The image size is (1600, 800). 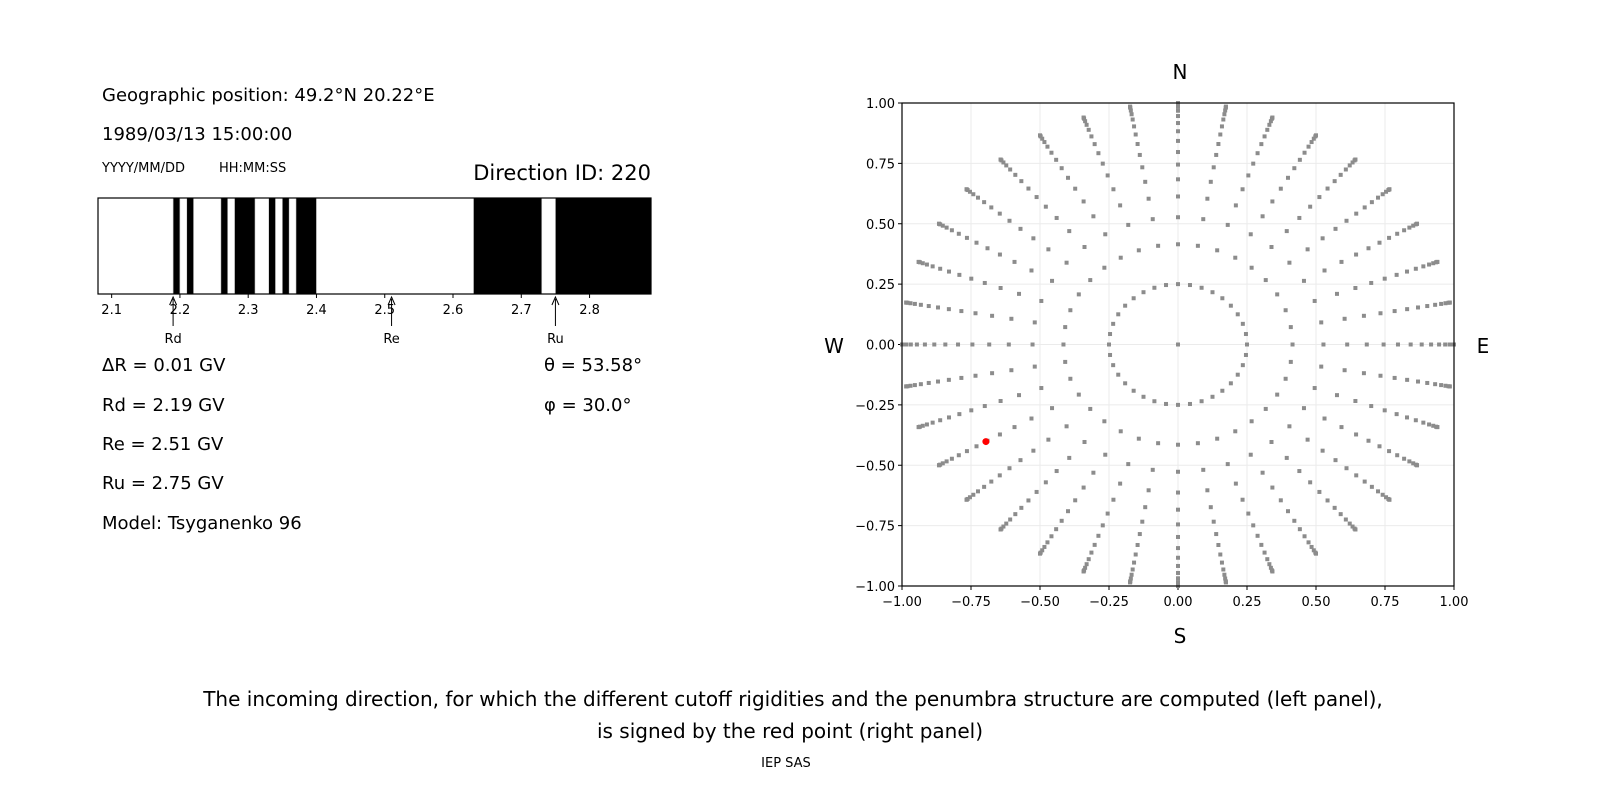 I want to click on model: Model: Tsyganenko 96, so click(x=202, y=523).